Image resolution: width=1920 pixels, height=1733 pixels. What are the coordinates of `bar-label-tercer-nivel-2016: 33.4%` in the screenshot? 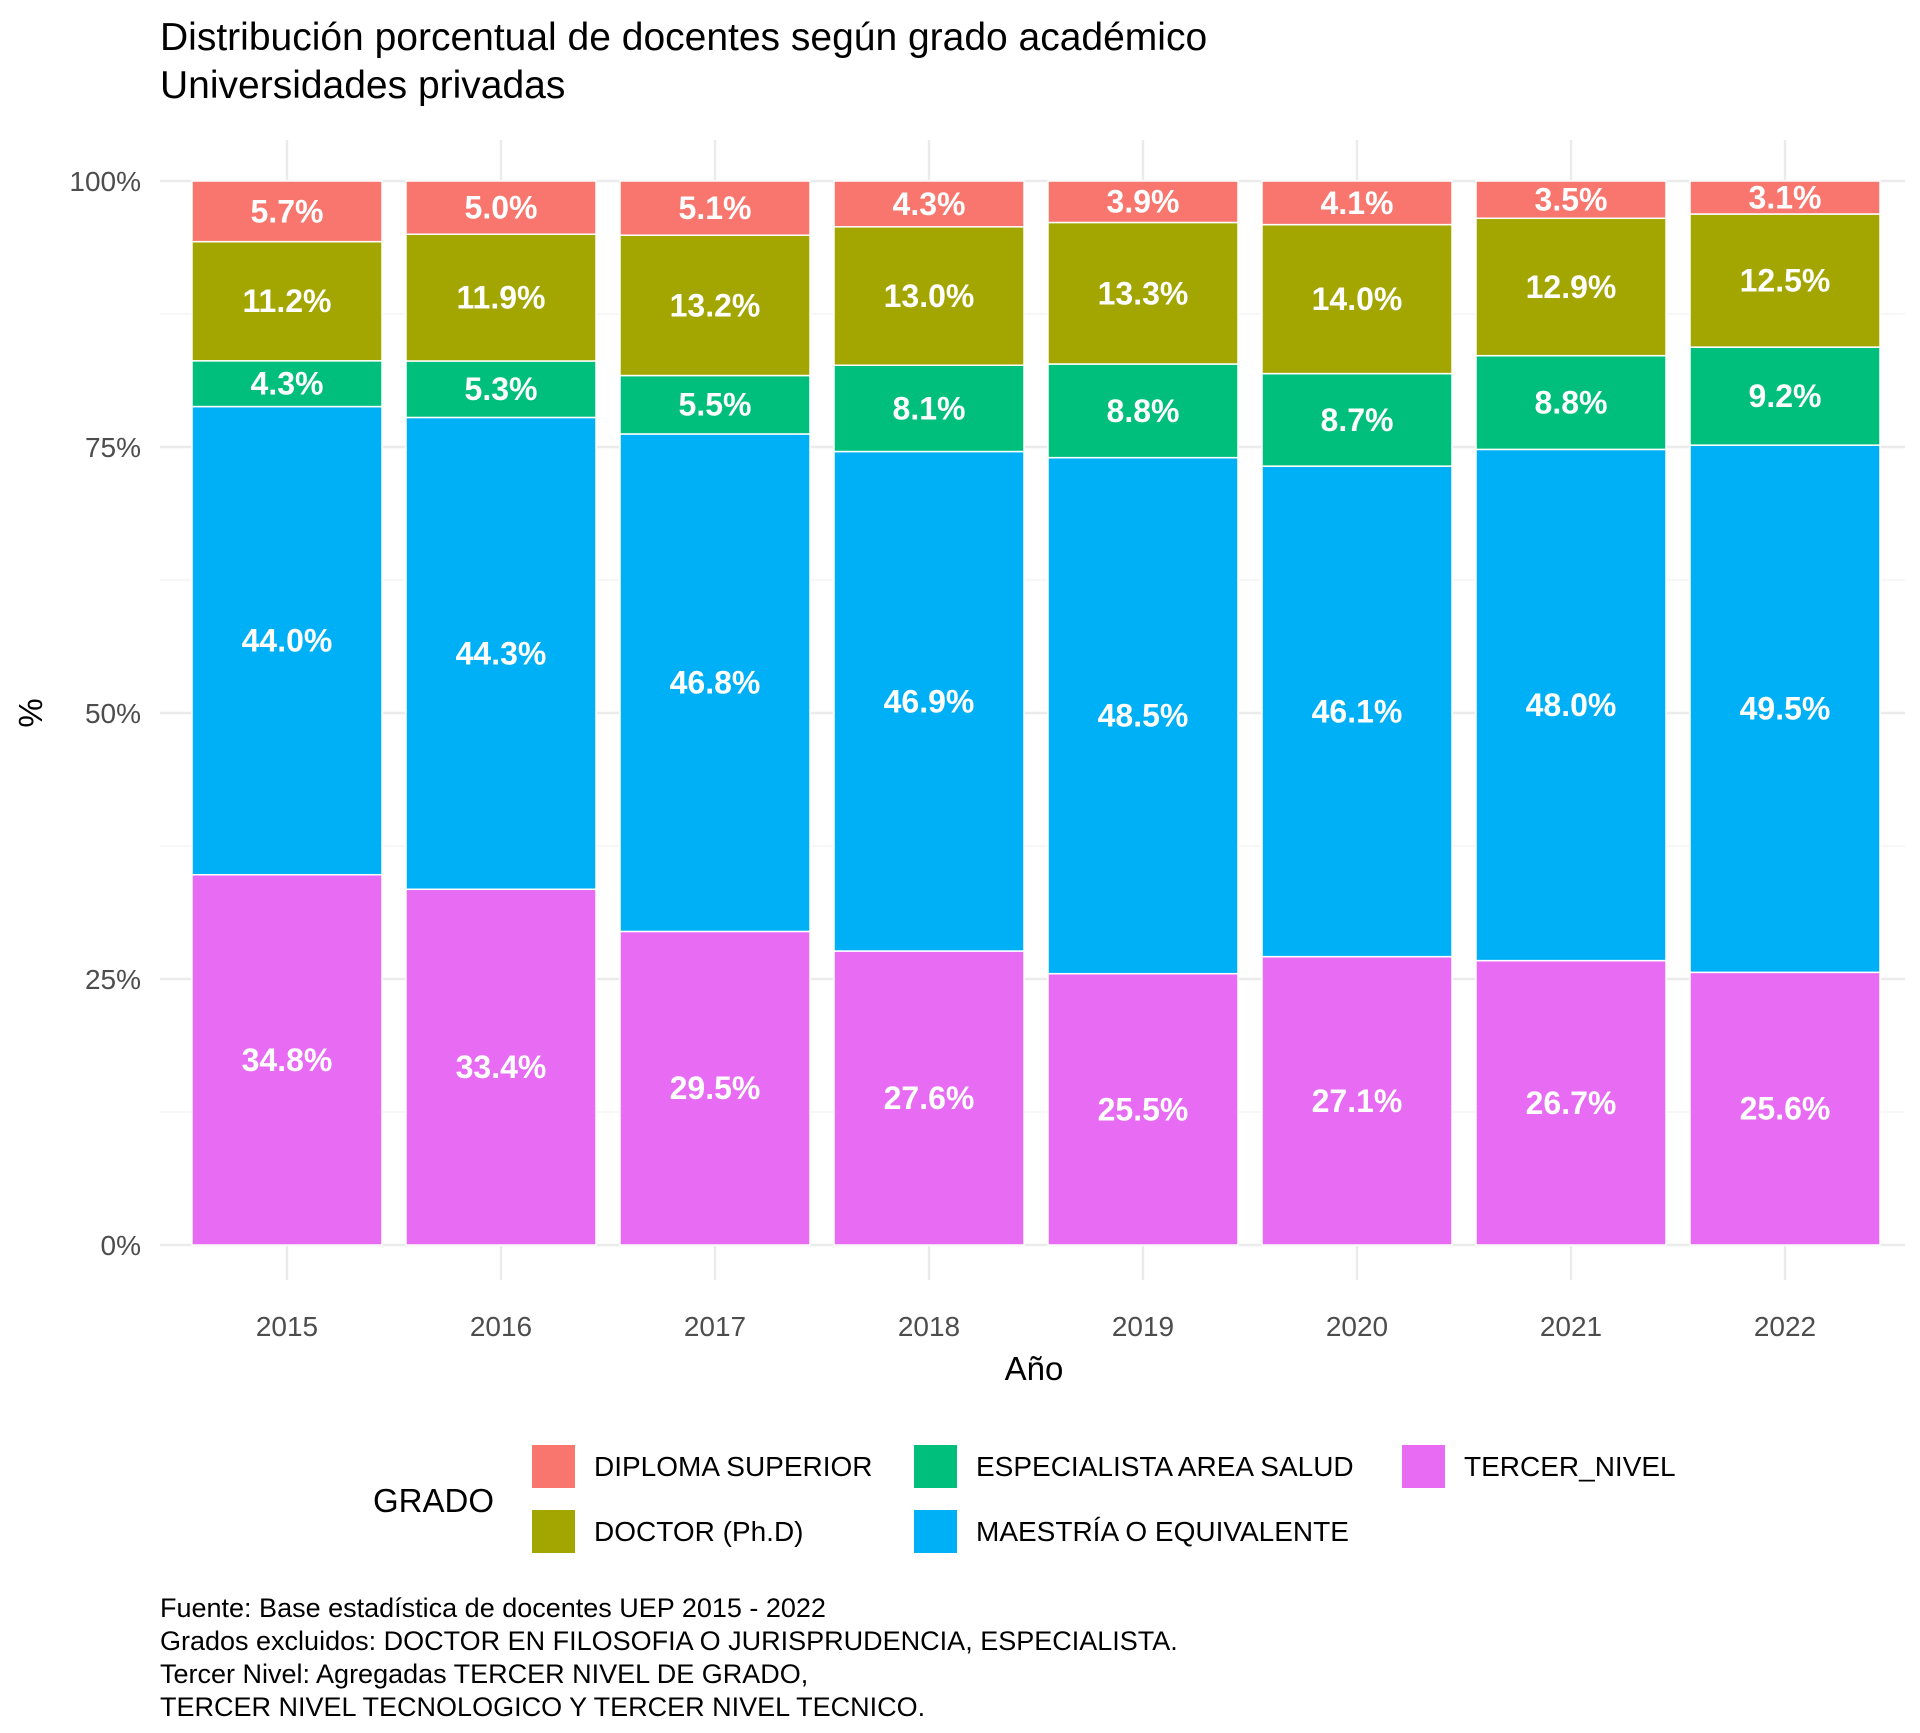 It's located at (501, 1067).